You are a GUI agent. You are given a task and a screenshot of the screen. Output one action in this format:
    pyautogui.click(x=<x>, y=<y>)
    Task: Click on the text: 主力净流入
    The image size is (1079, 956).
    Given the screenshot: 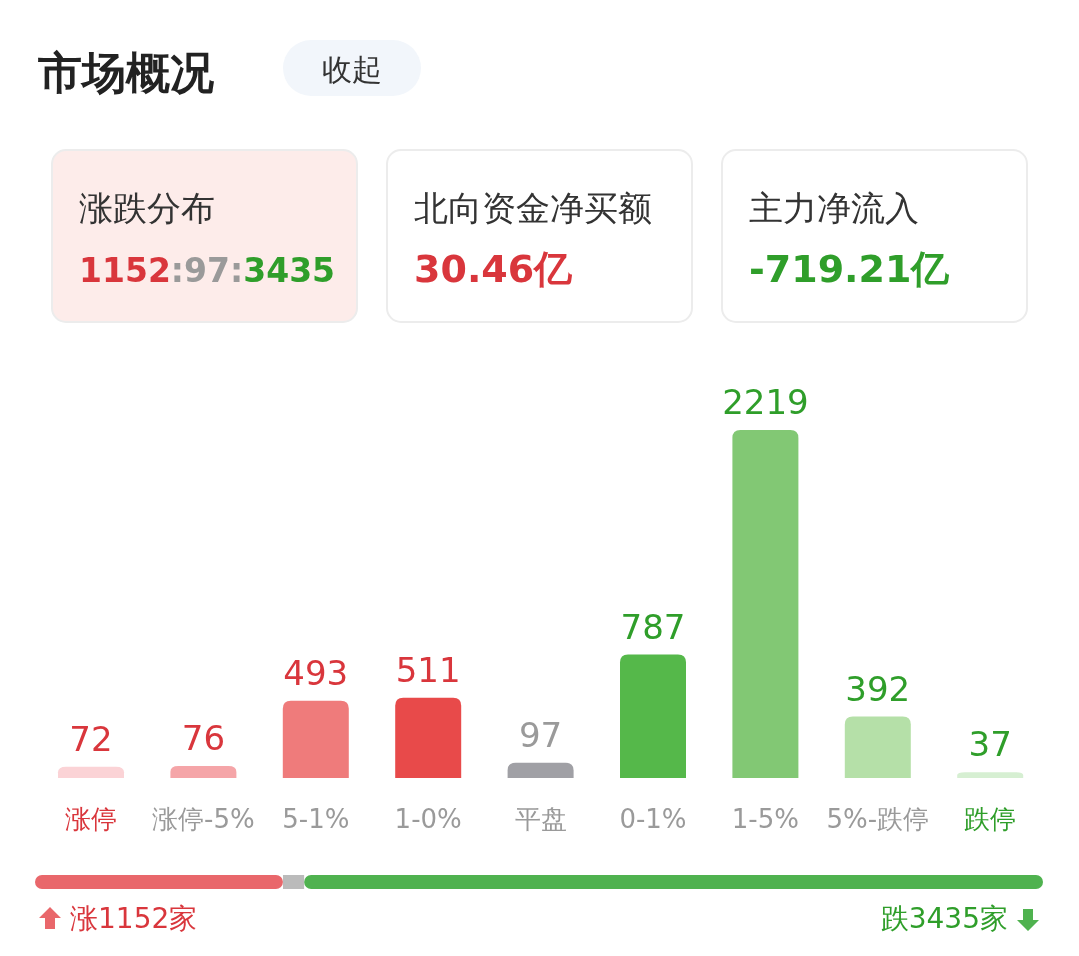 What is the action you would take?
    pyautogui.click(x=834, y=208)
    